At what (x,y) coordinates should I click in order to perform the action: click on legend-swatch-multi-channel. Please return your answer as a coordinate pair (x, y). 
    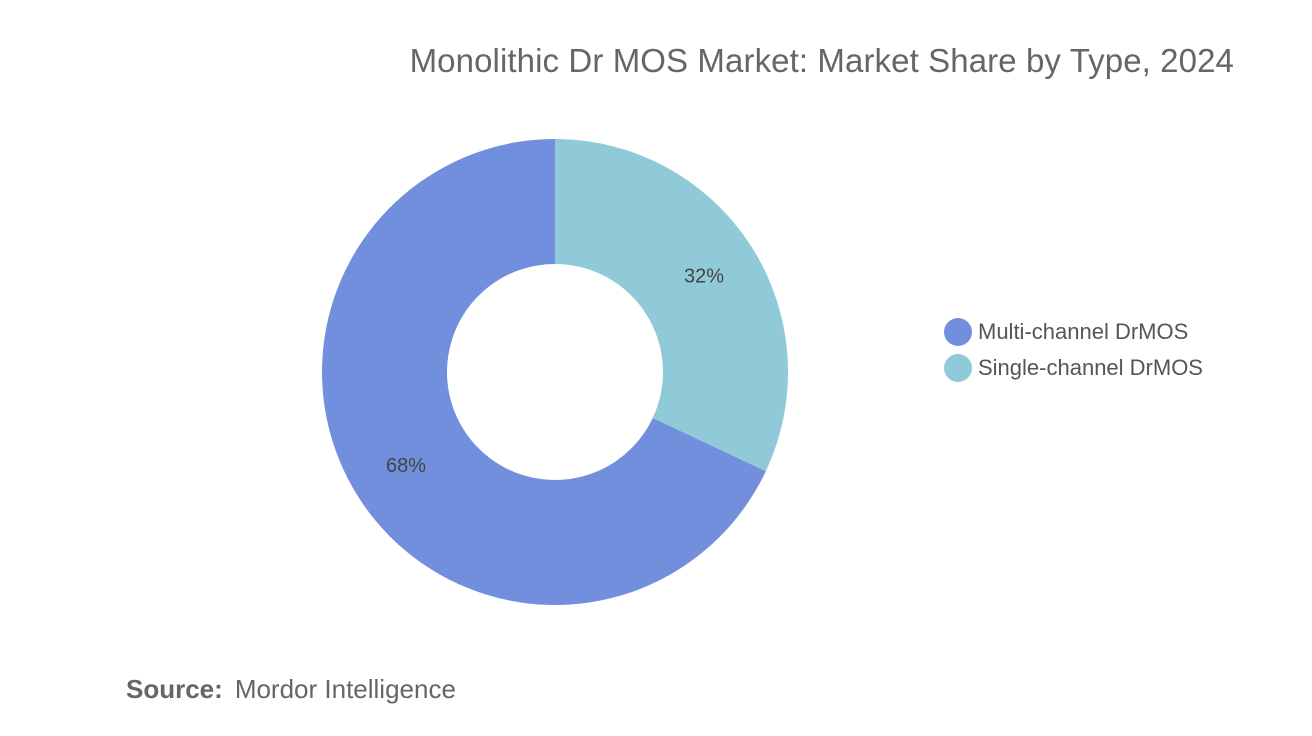
    Looking at the image, I should click on (958, 332).